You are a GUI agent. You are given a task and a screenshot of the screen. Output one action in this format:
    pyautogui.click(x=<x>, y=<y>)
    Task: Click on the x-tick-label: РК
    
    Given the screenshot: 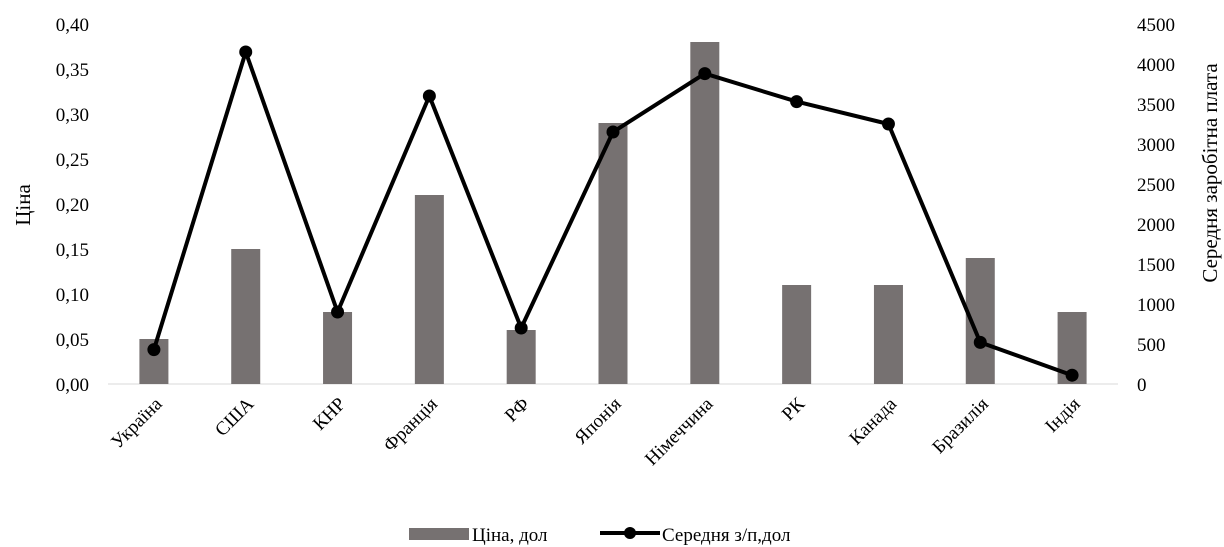 What is the action you would take?
    pyautogui.click(x=794, y=409)
    